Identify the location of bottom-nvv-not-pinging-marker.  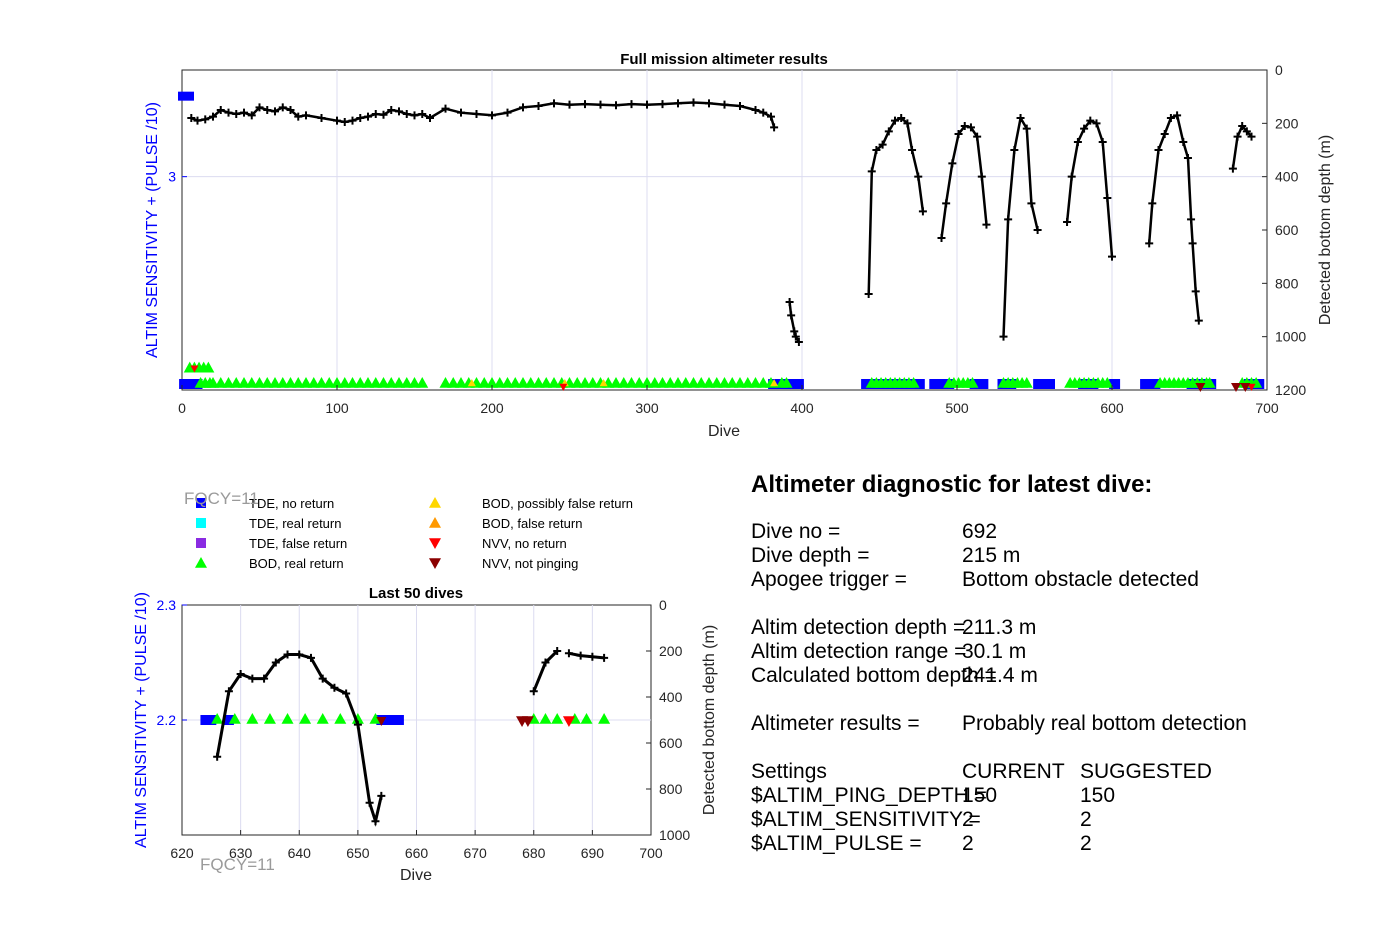
(527, 721).